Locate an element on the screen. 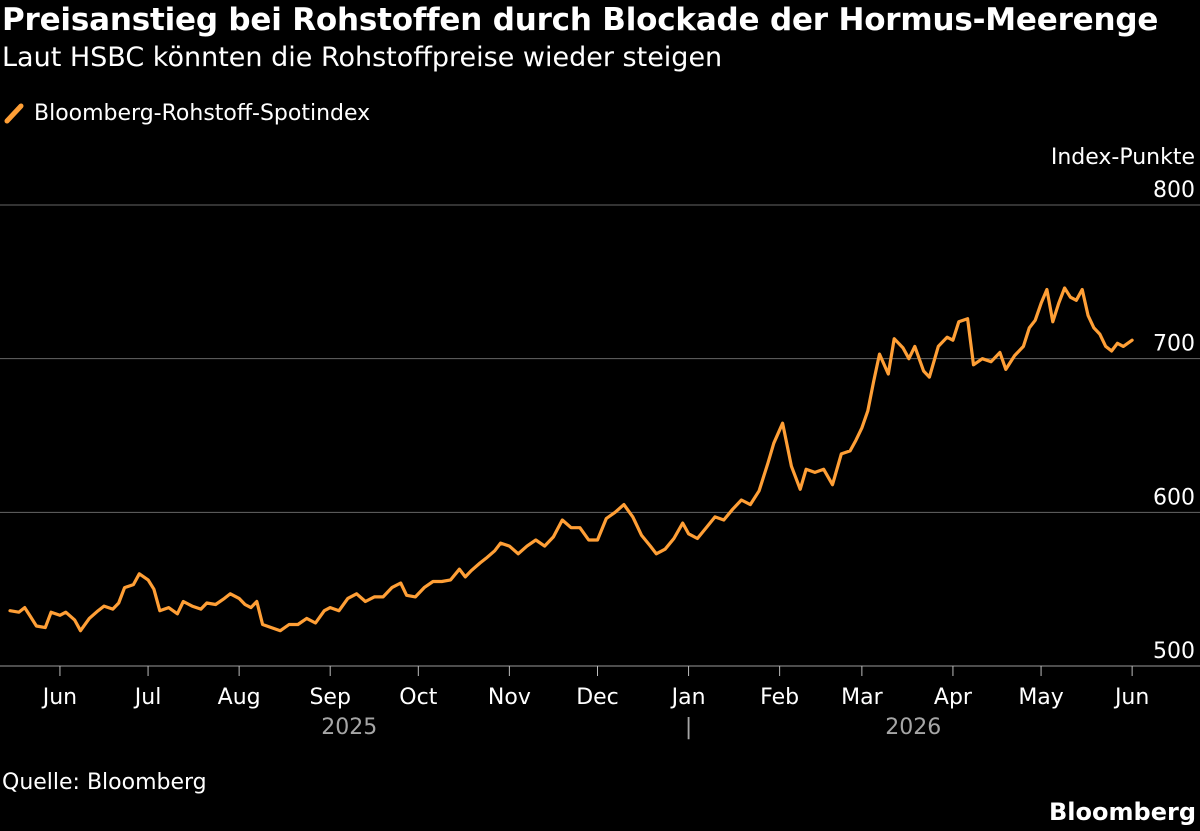 This screenshot has width=1200, height=831. x-tick-label-feb-8: Feb is located at coordinates (779, 697).